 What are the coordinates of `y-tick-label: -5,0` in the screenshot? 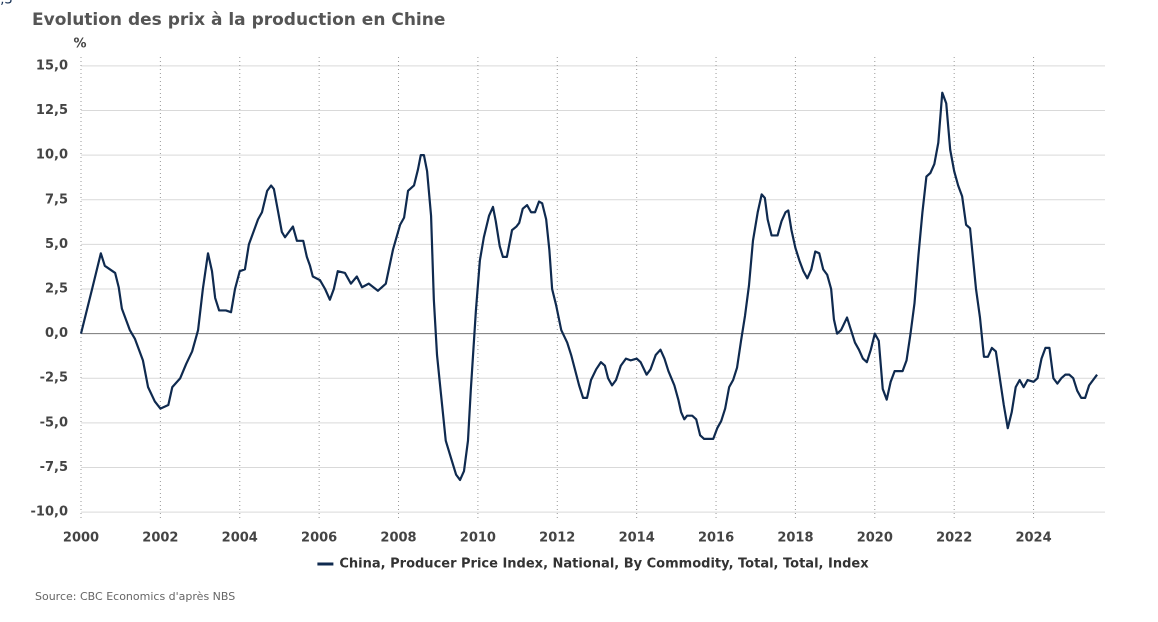 It's located at (54, 422).